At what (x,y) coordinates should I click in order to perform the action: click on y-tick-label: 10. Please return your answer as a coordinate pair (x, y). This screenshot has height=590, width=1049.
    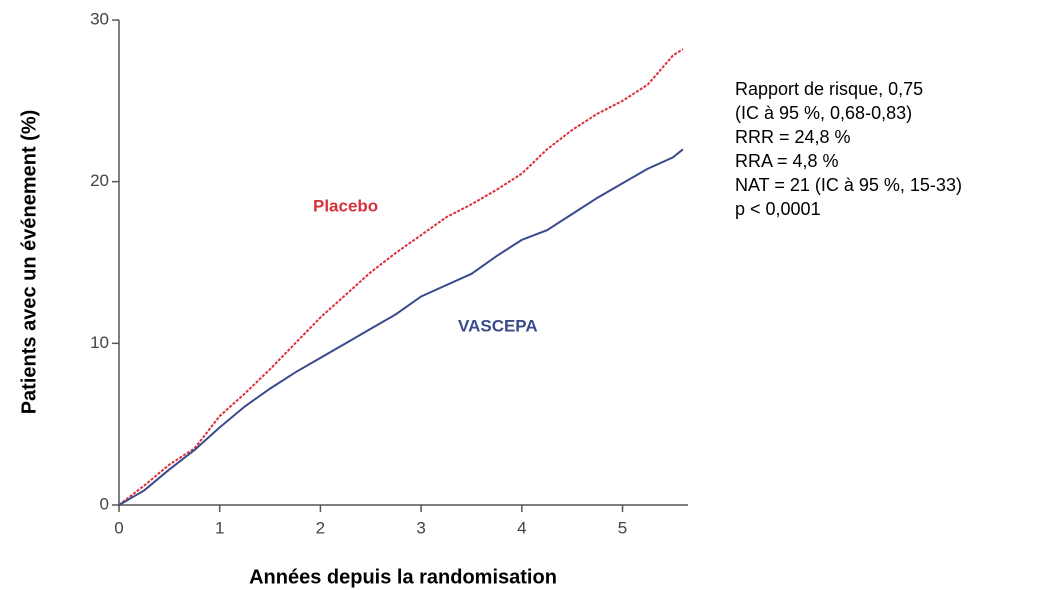
    Looking at the image, I should click on (99, 342).